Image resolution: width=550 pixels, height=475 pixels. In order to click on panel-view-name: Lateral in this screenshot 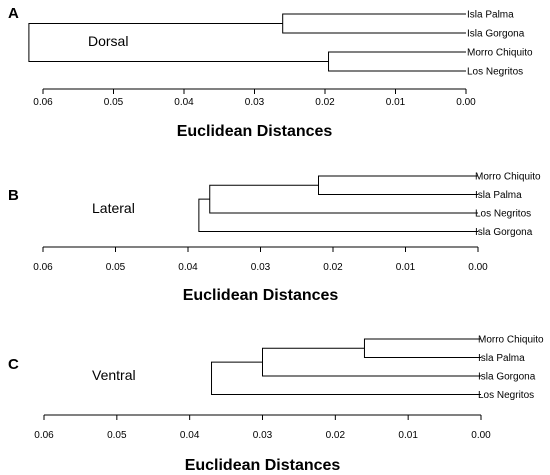, I will do `click(113, 208)`.